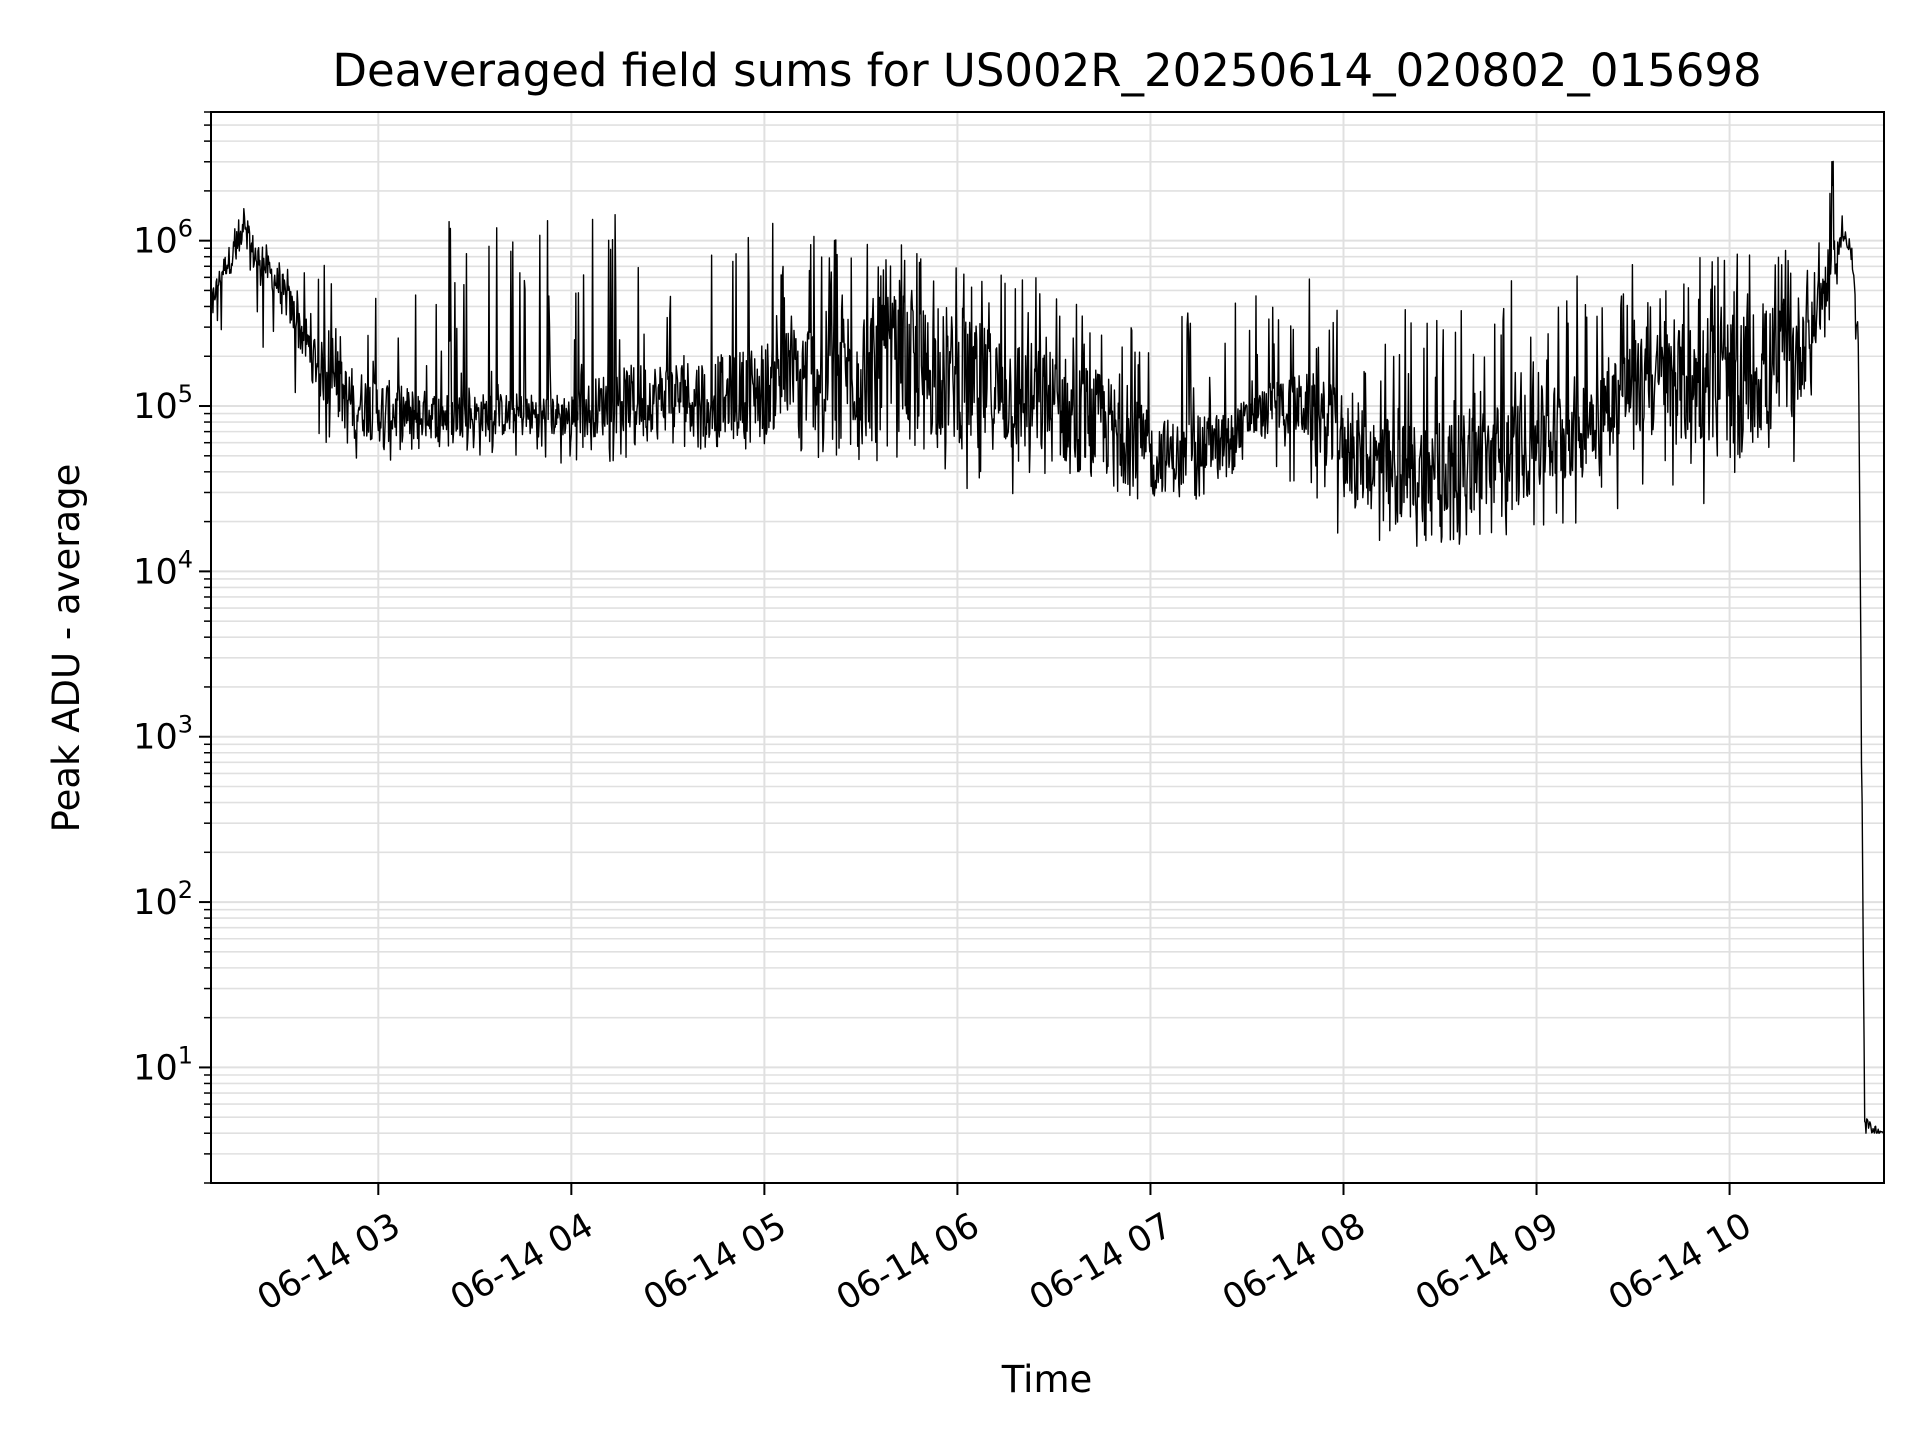 The height and width of the screenshot is (1440, 1920). What do you see at coordinates (185, 394) in the screenshot?
I see `y-tick-exponent: 5` at bounding box center [185, 394].